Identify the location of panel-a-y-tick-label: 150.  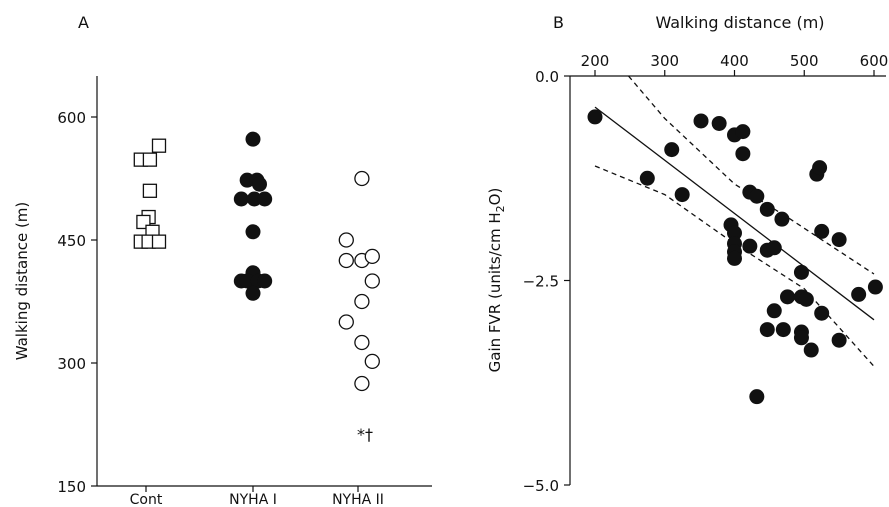
(71, 487).